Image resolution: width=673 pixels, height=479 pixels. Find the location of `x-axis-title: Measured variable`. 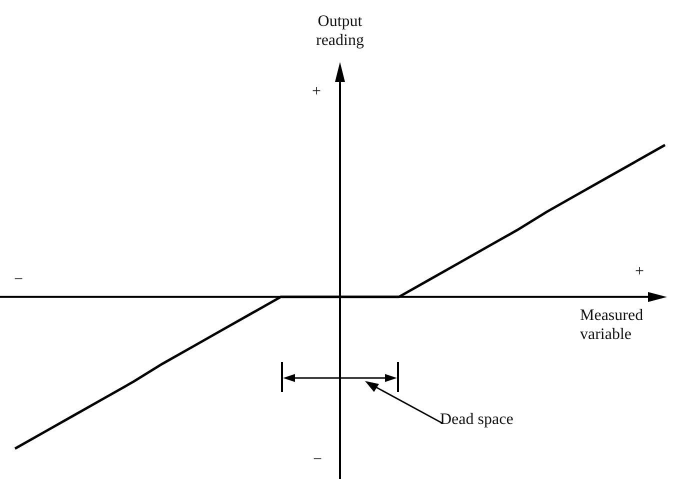

x-axis-title: Measured variable is located at coordinates (612, 325).